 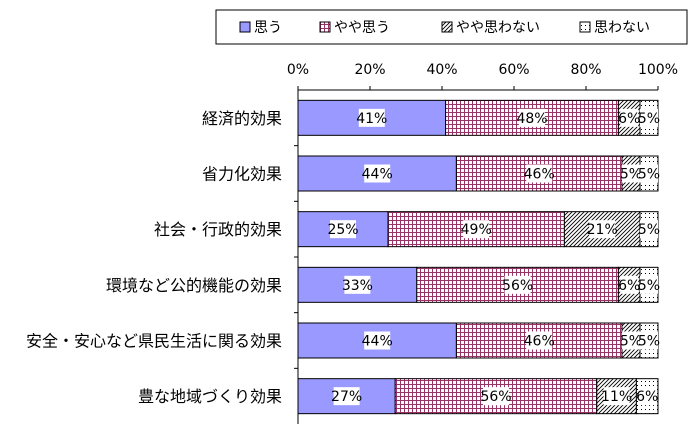 I want to click on data-label-1-4: 5%, so click(x=649, y=119).